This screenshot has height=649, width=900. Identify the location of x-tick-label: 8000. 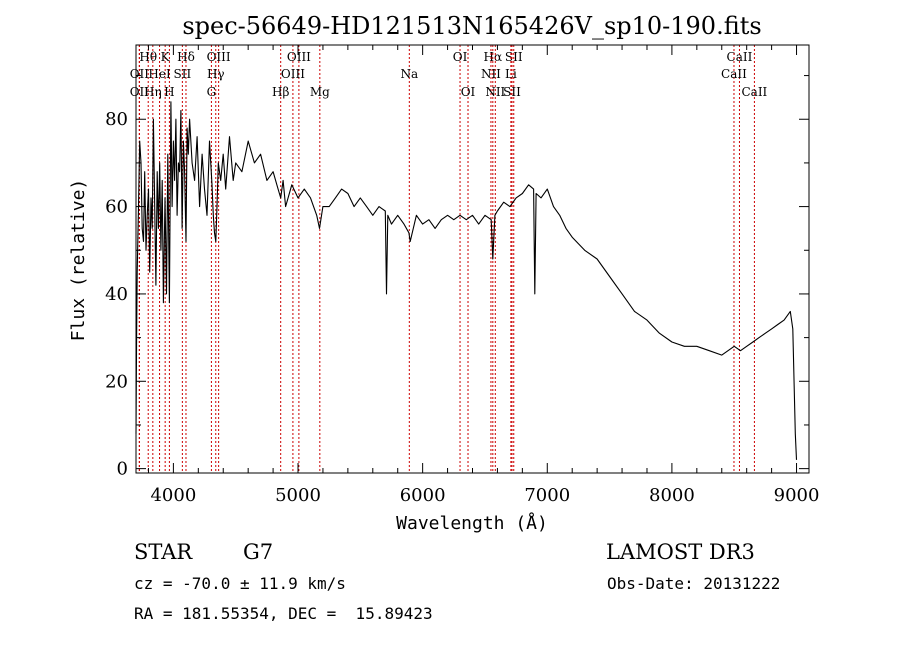
(672, 495).